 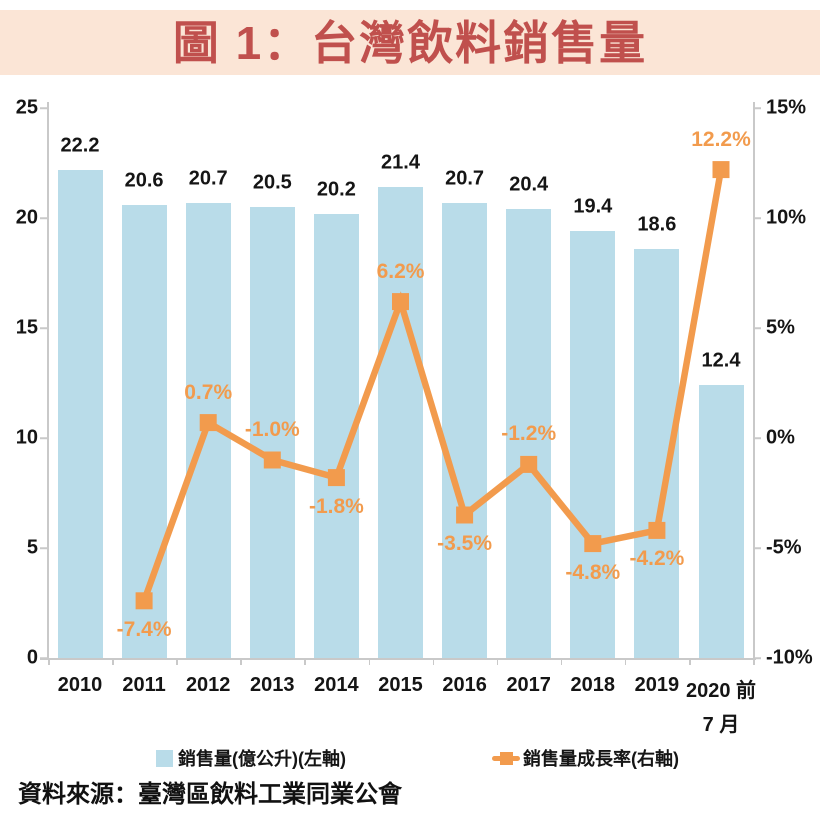 I want to click on bar-value-label-2011: 20.6, so click(x=144, y=180).